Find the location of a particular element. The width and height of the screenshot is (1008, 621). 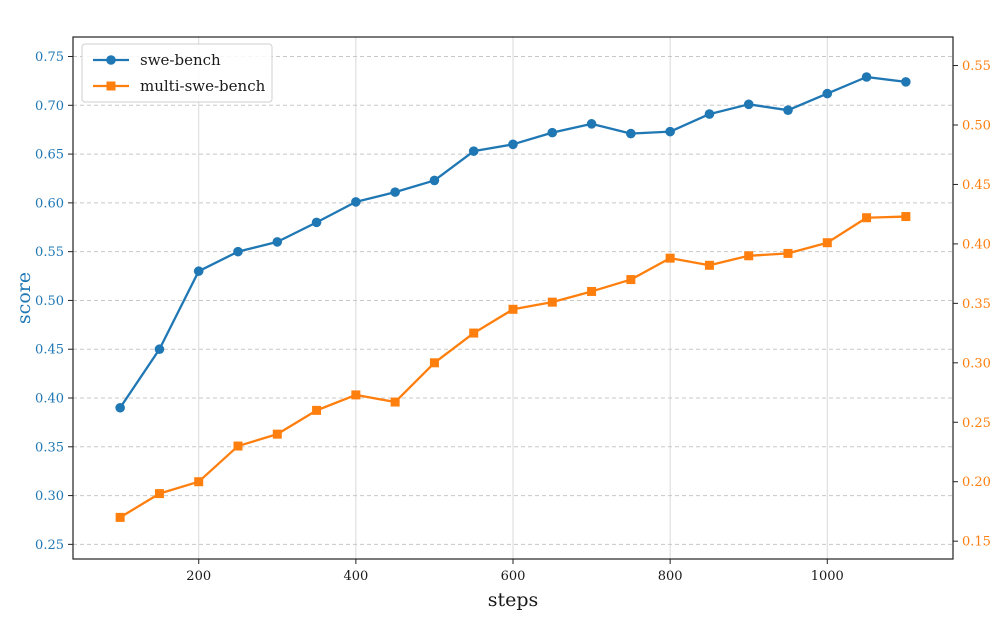

y-right-tick-label: 0.40 is located at coordinates (976, 244).